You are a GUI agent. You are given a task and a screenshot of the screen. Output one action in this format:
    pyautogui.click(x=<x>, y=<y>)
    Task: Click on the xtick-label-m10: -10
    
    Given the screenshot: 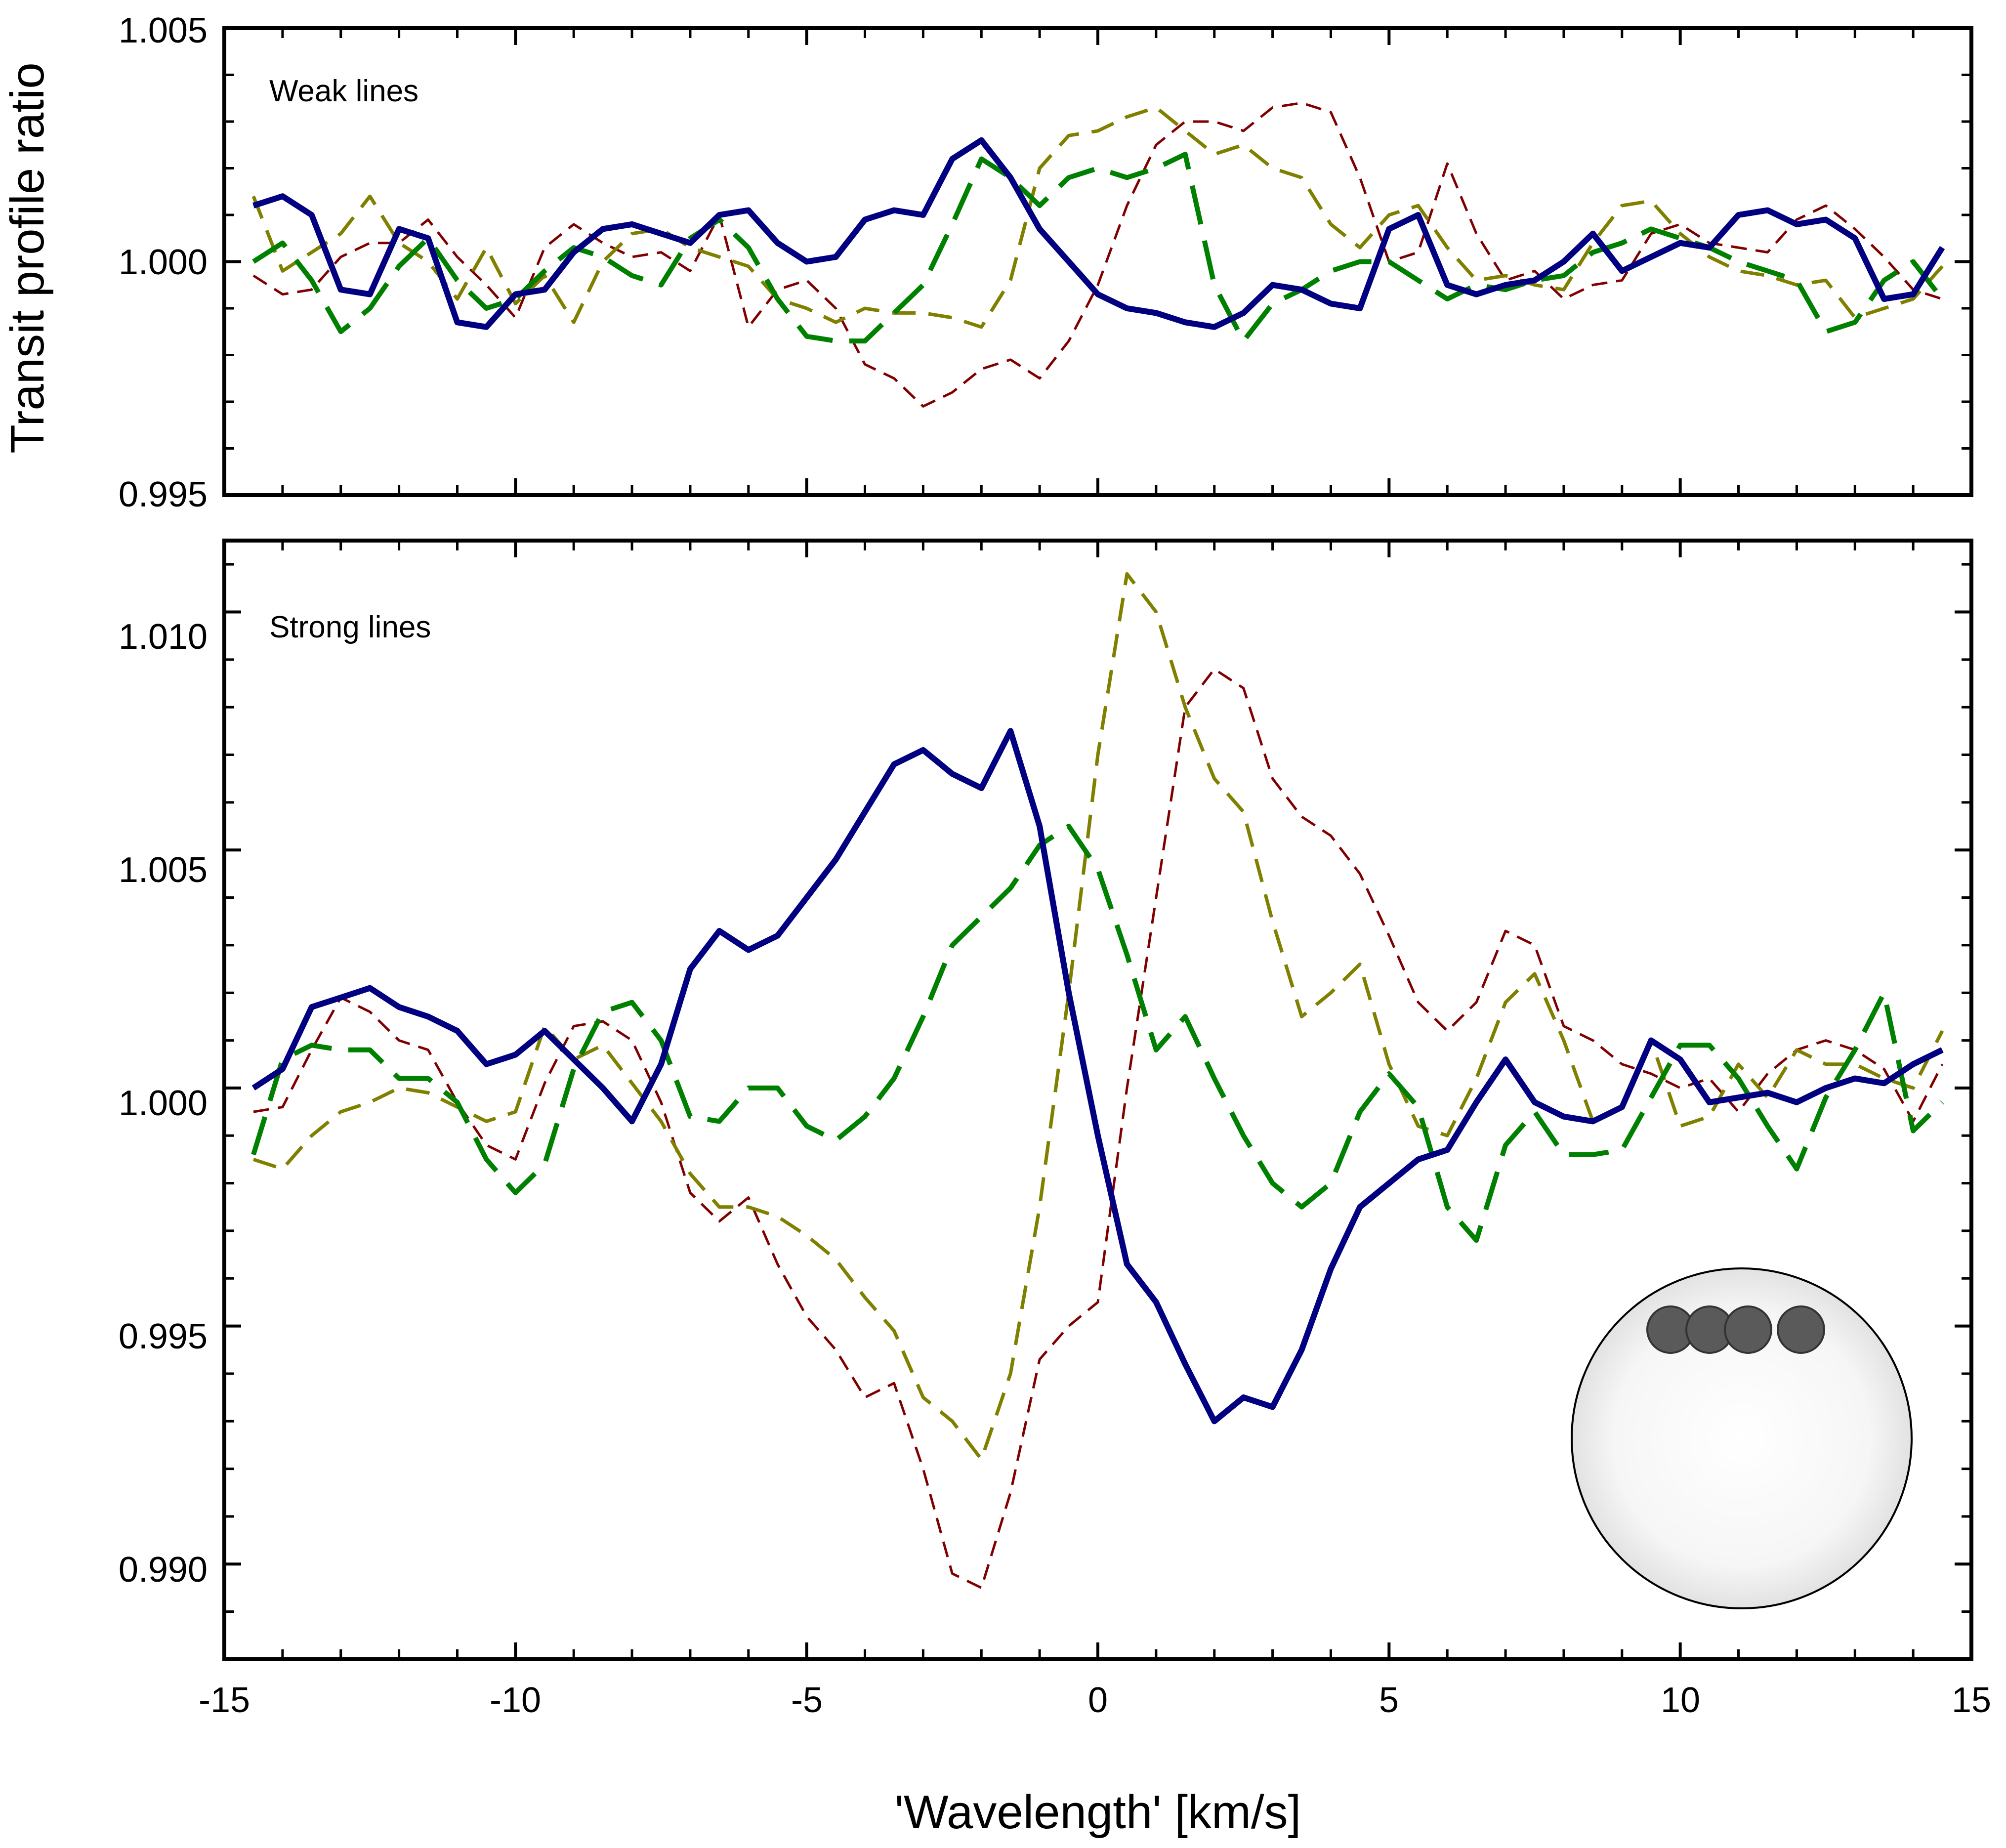 What is the action you would take?
    pyautogui.click(x=515, y=1700)
    